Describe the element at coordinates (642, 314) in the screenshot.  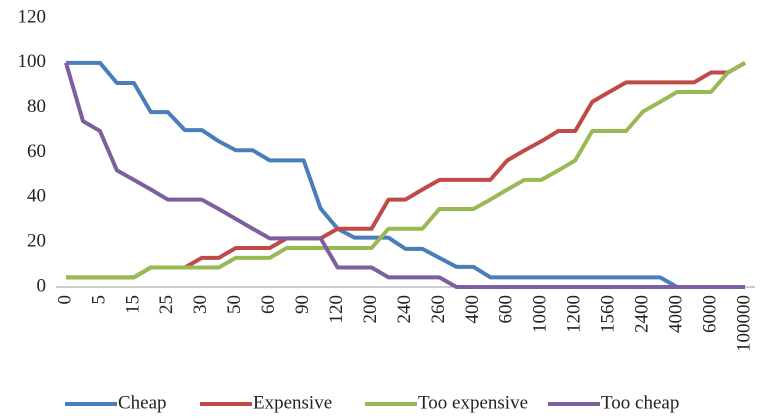
I see `x-tick-label: 2400` at that location.